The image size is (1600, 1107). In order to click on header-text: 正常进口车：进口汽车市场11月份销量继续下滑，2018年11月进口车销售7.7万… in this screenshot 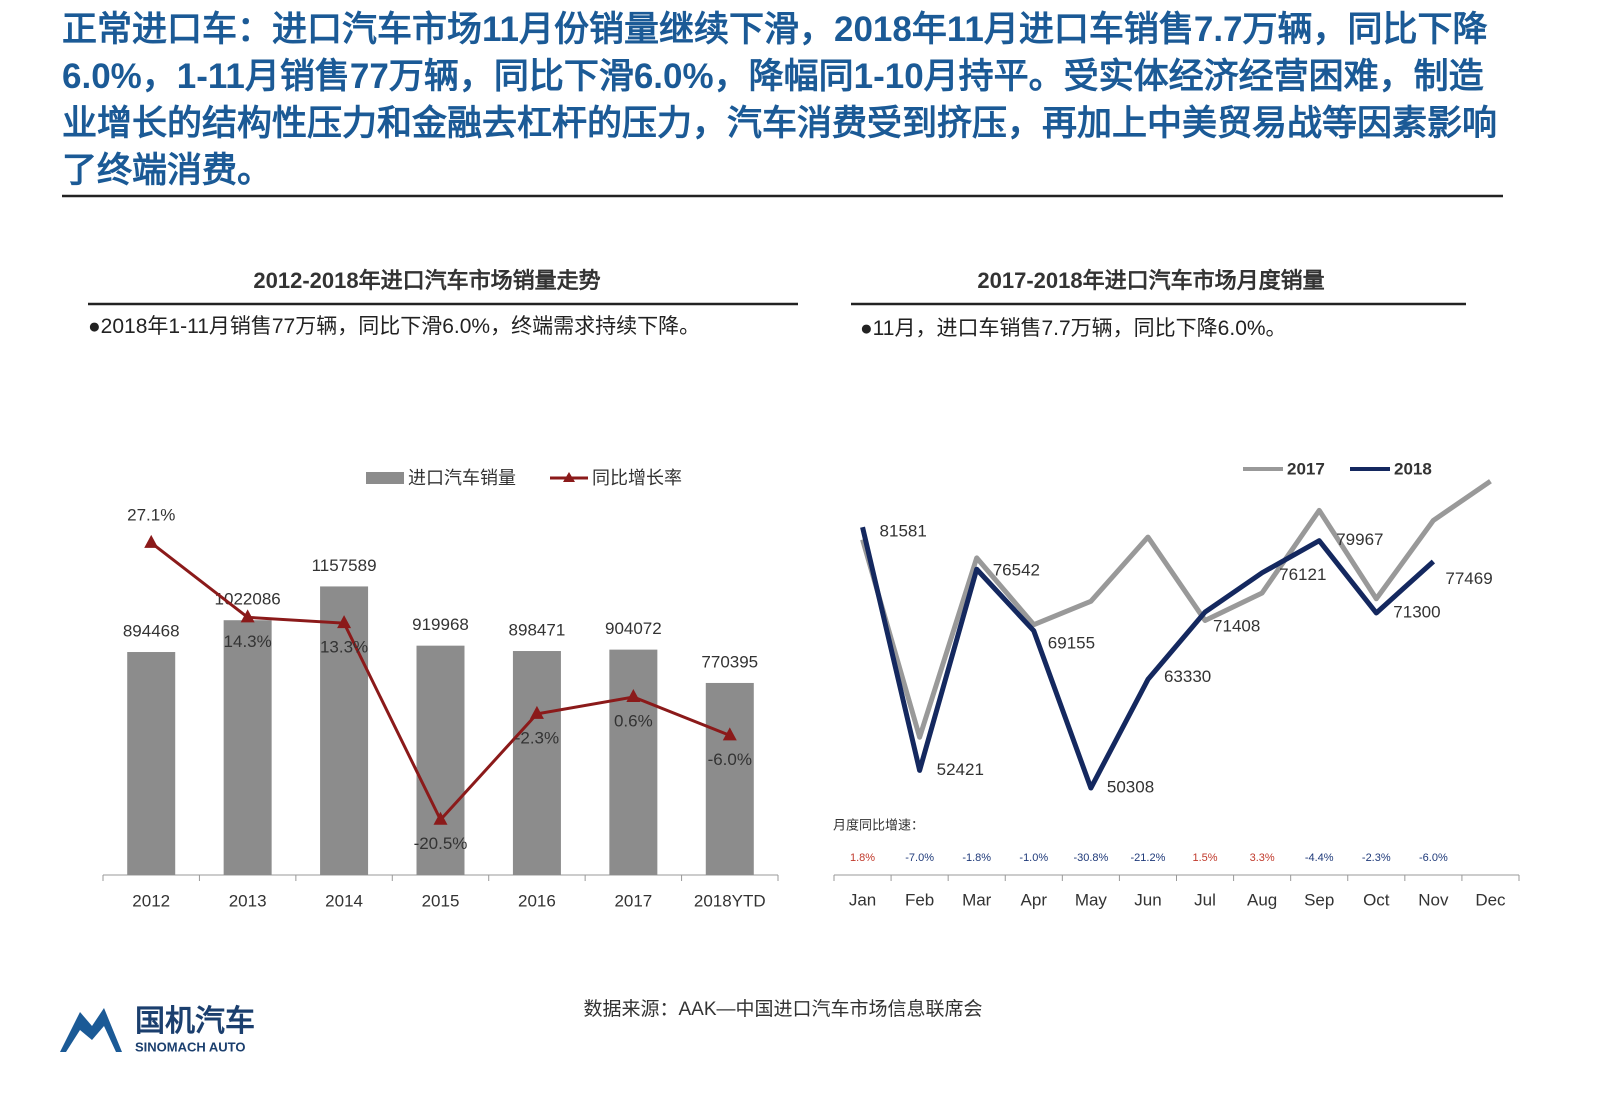, I will do `click(780, 100)`.